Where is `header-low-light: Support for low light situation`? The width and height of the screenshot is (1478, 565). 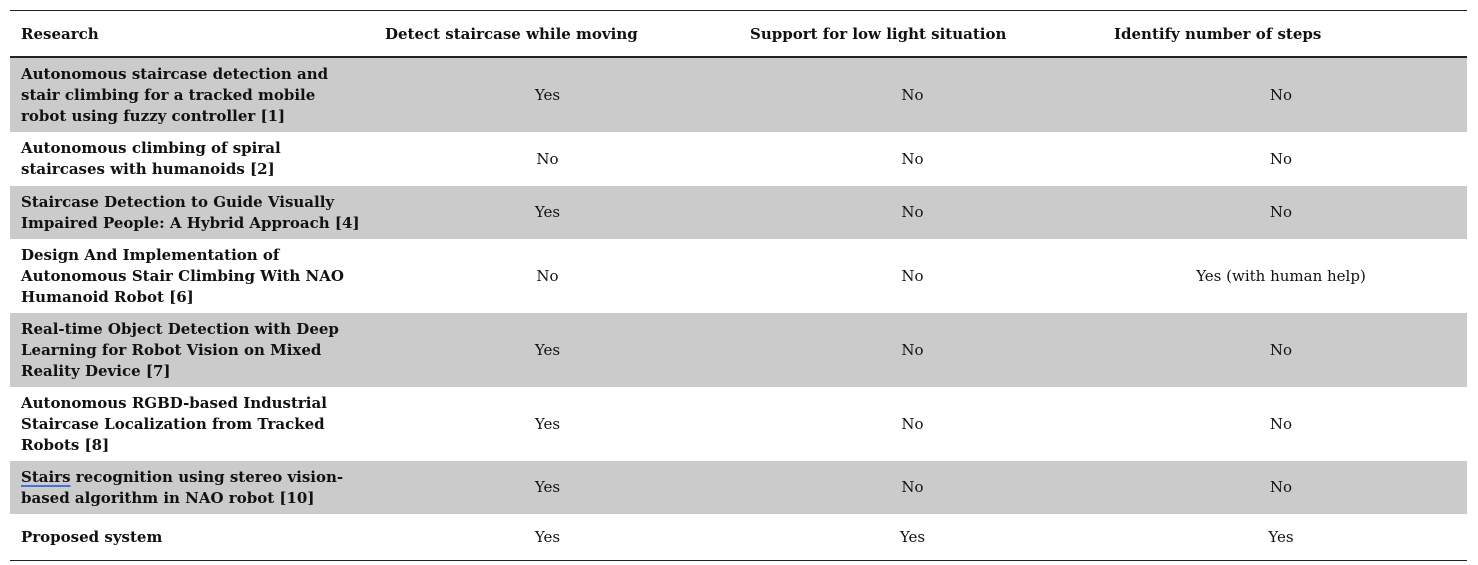
header-low-light: Support for low light situation is located at coordinates (878, 34).